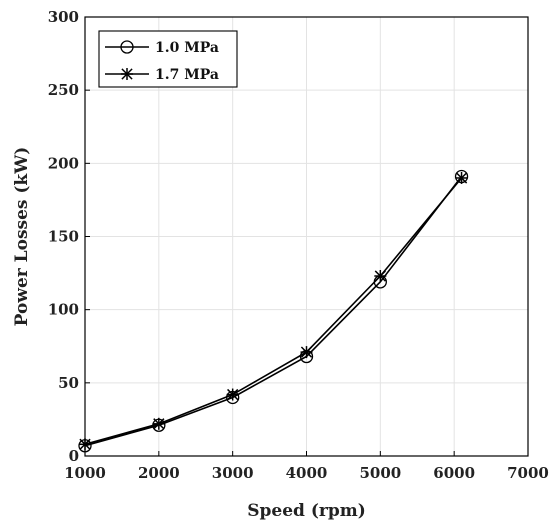  What do you see at coordinates (63, 17) in the screenshot?
I see `y-tick-label: 300` at bounding box center [63, 17].